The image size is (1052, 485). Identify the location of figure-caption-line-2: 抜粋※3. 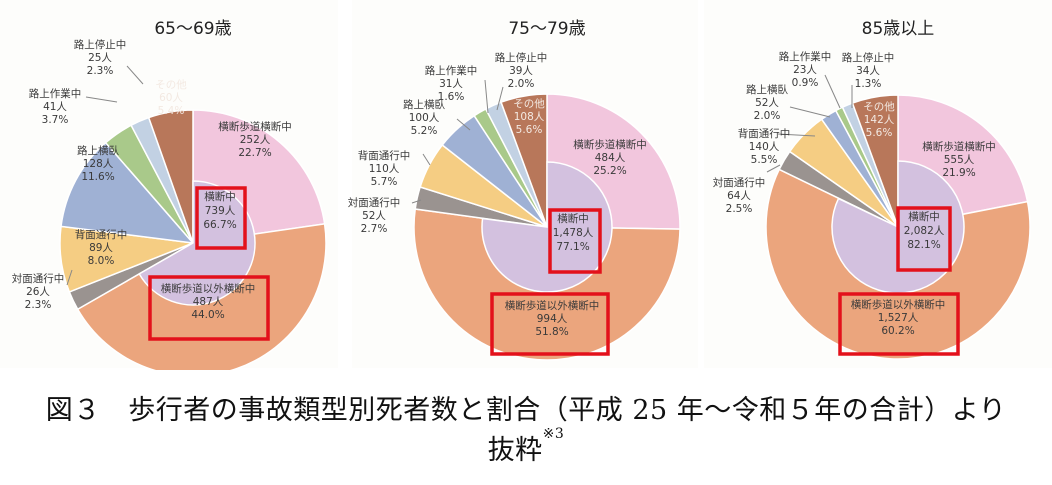
(526, 446).